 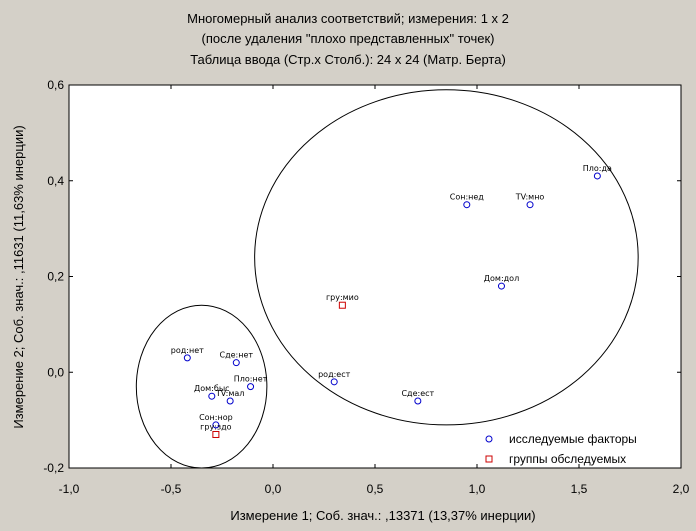 I want to click on x-tick-label: 1,0, so click(x=477, y=489).